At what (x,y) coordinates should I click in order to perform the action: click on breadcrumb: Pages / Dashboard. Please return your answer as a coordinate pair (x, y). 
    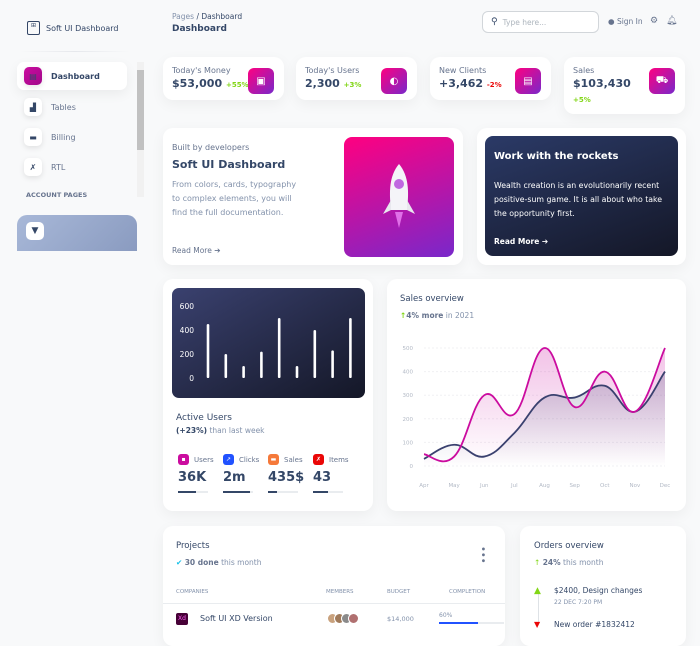
    Looking at the image, I should click on (207, 16).